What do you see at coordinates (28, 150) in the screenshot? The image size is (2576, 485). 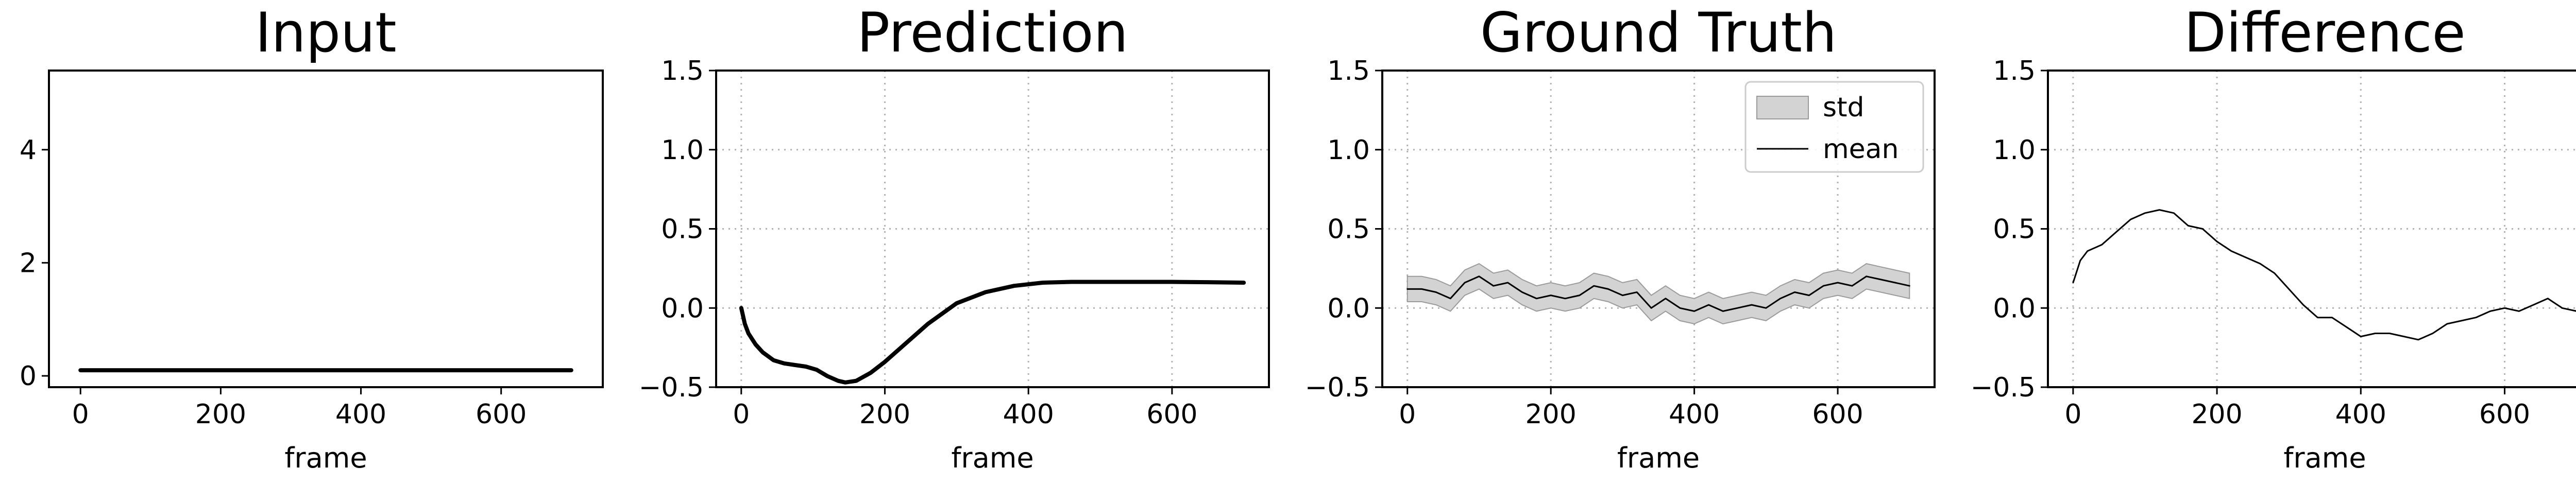 I see `y-tick-label: 4` at bounding box center [28, 150].